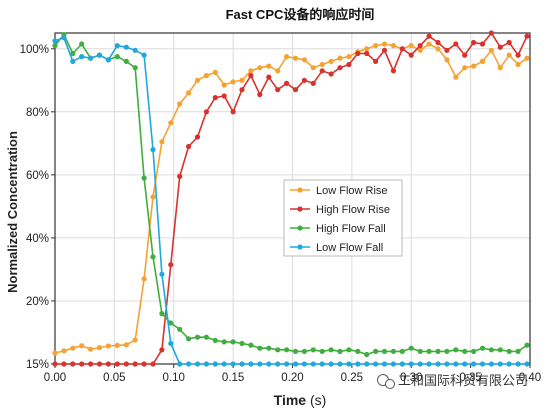 The width and height of the screenshot is (548, 411). I want to click on y-axis-ticks: 15% 20% 40% 60% 80% 100%, so click(37, 207).